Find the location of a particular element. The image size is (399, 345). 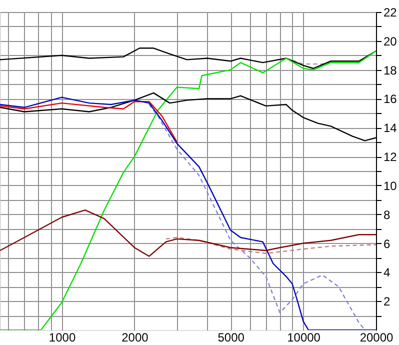

x-tick-label: 20000 is located at coordinates (377, 337).